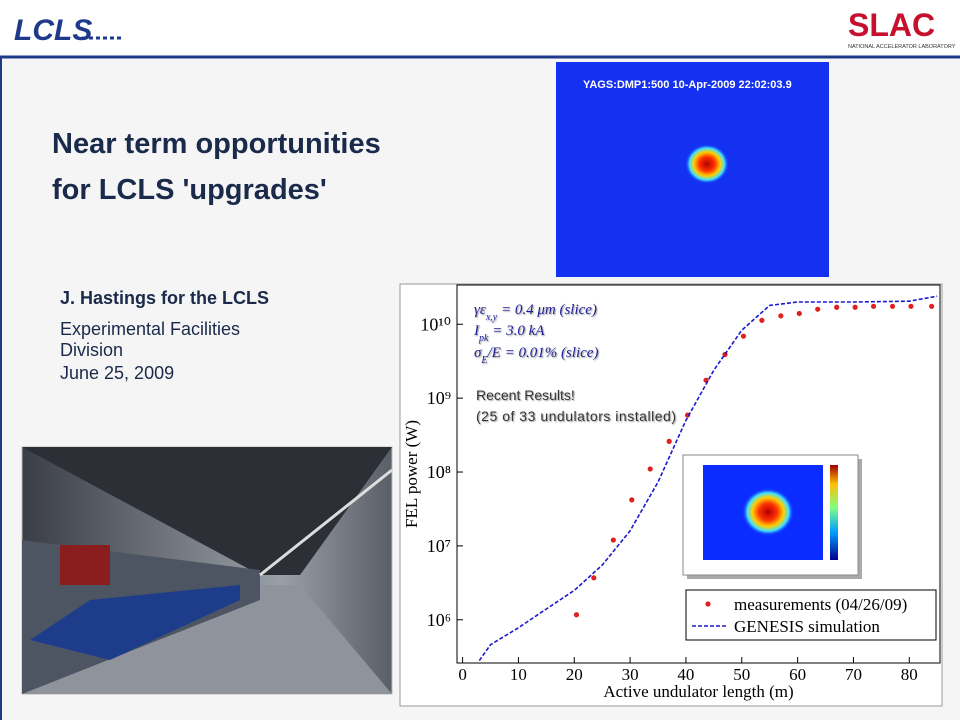  Describe the element at coordinates (439, 398) in the screenshot. I see `y-tick-label: 10⁹` at that location.